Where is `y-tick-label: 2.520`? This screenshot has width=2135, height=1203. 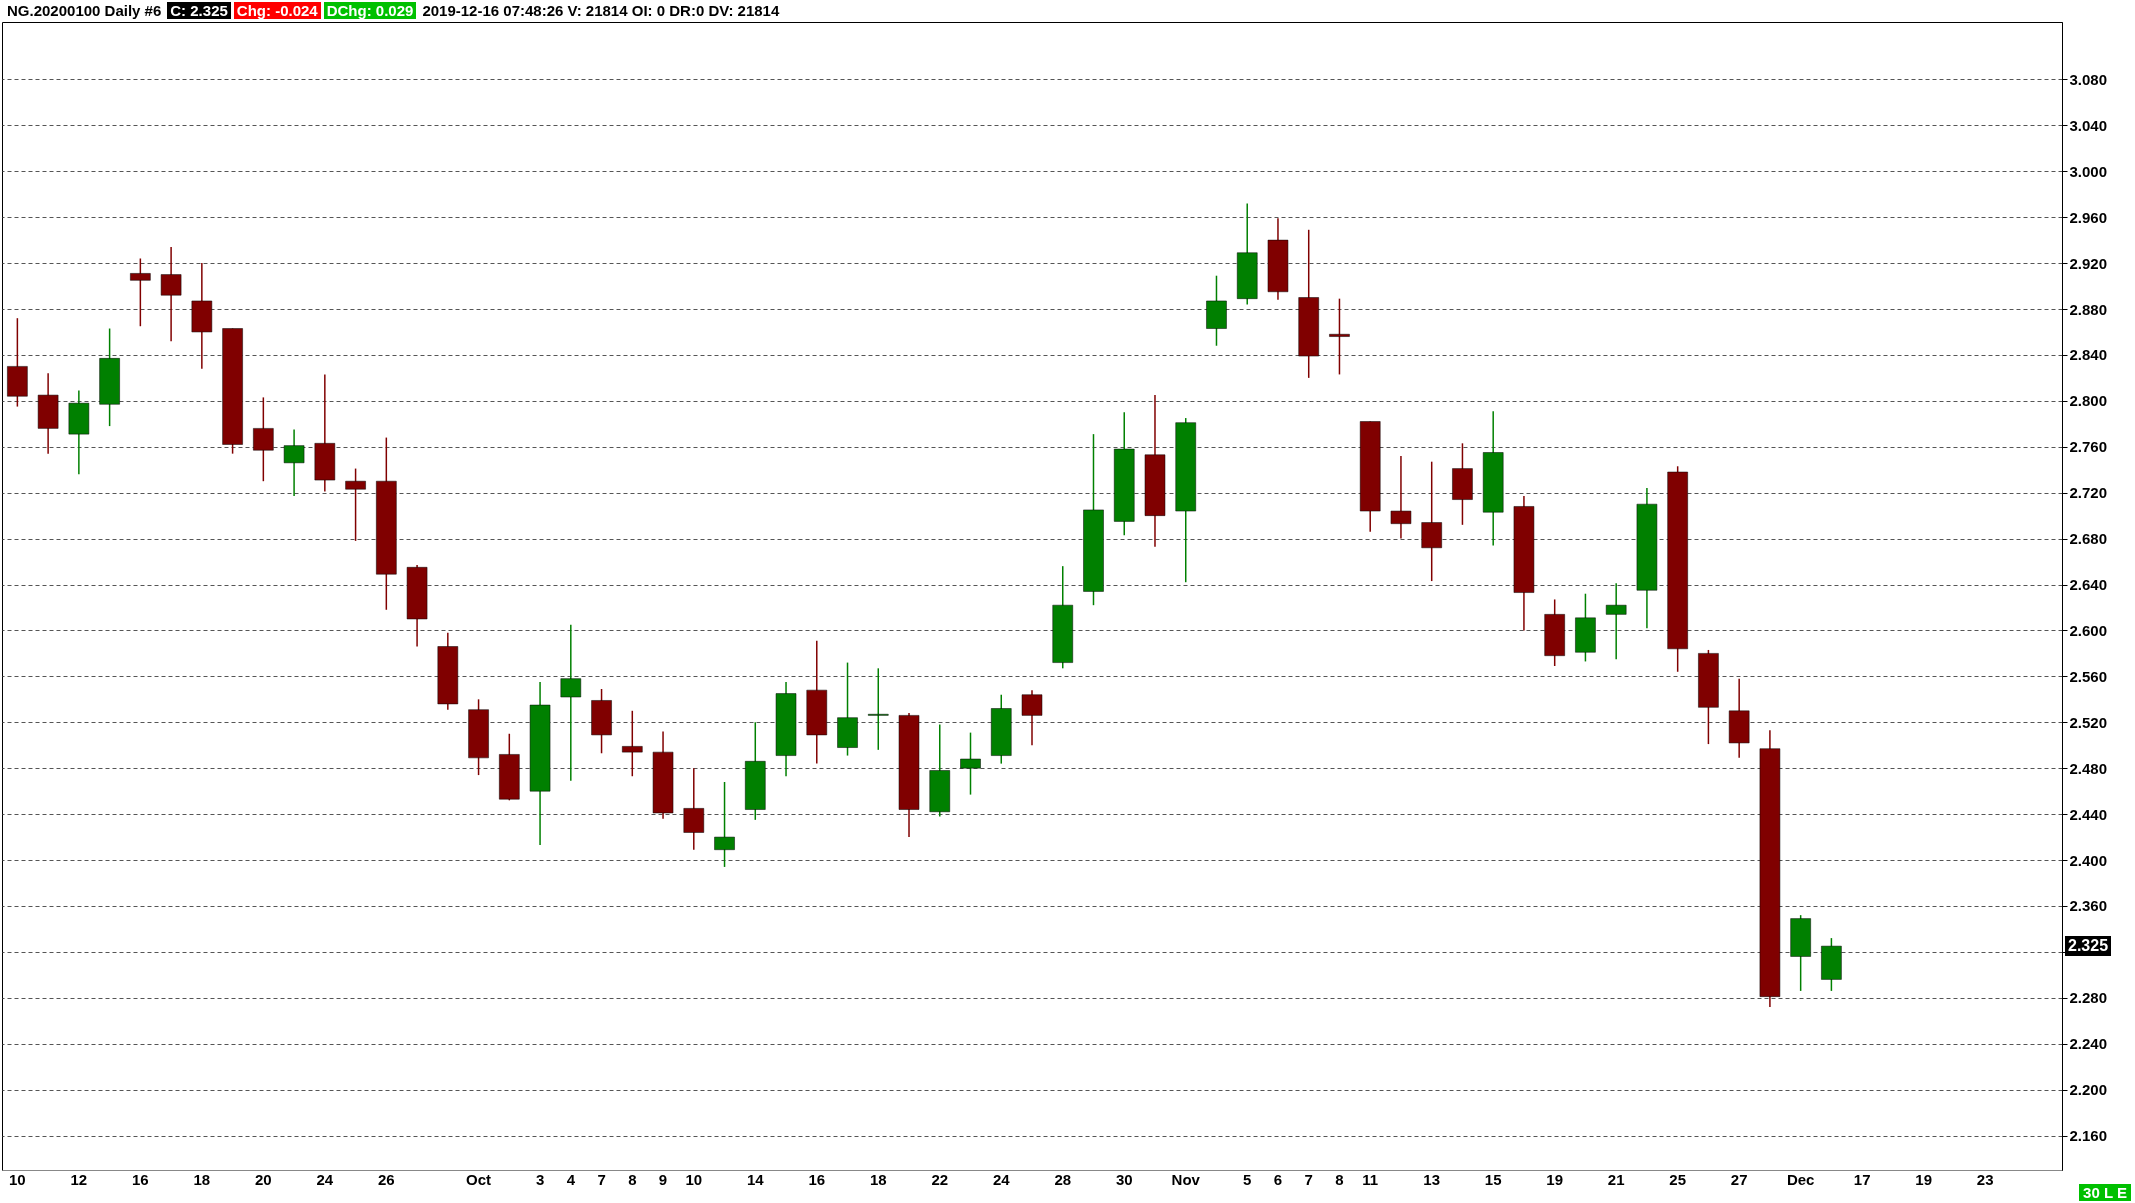 y-tick-label: 2.520 is located at coordinates (2088, 722).